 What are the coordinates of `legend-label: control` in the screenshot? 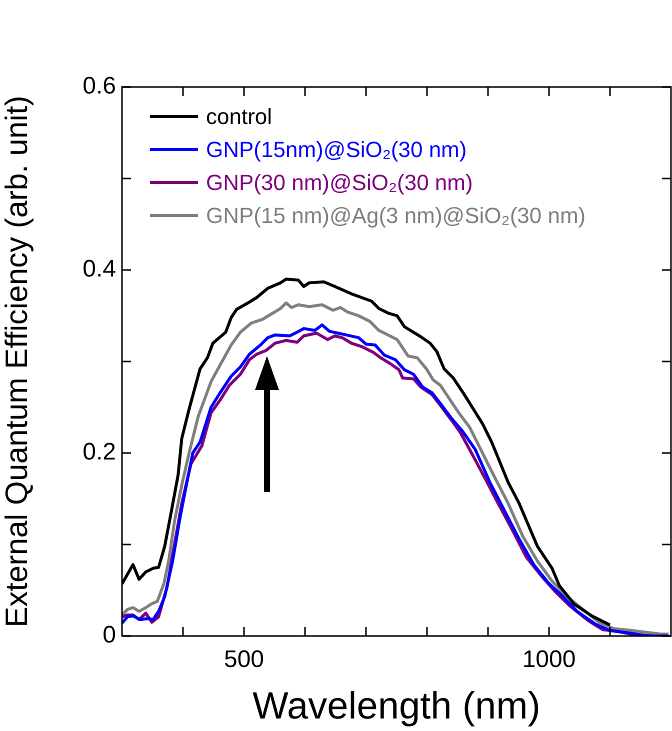 It's located at (239, 117).